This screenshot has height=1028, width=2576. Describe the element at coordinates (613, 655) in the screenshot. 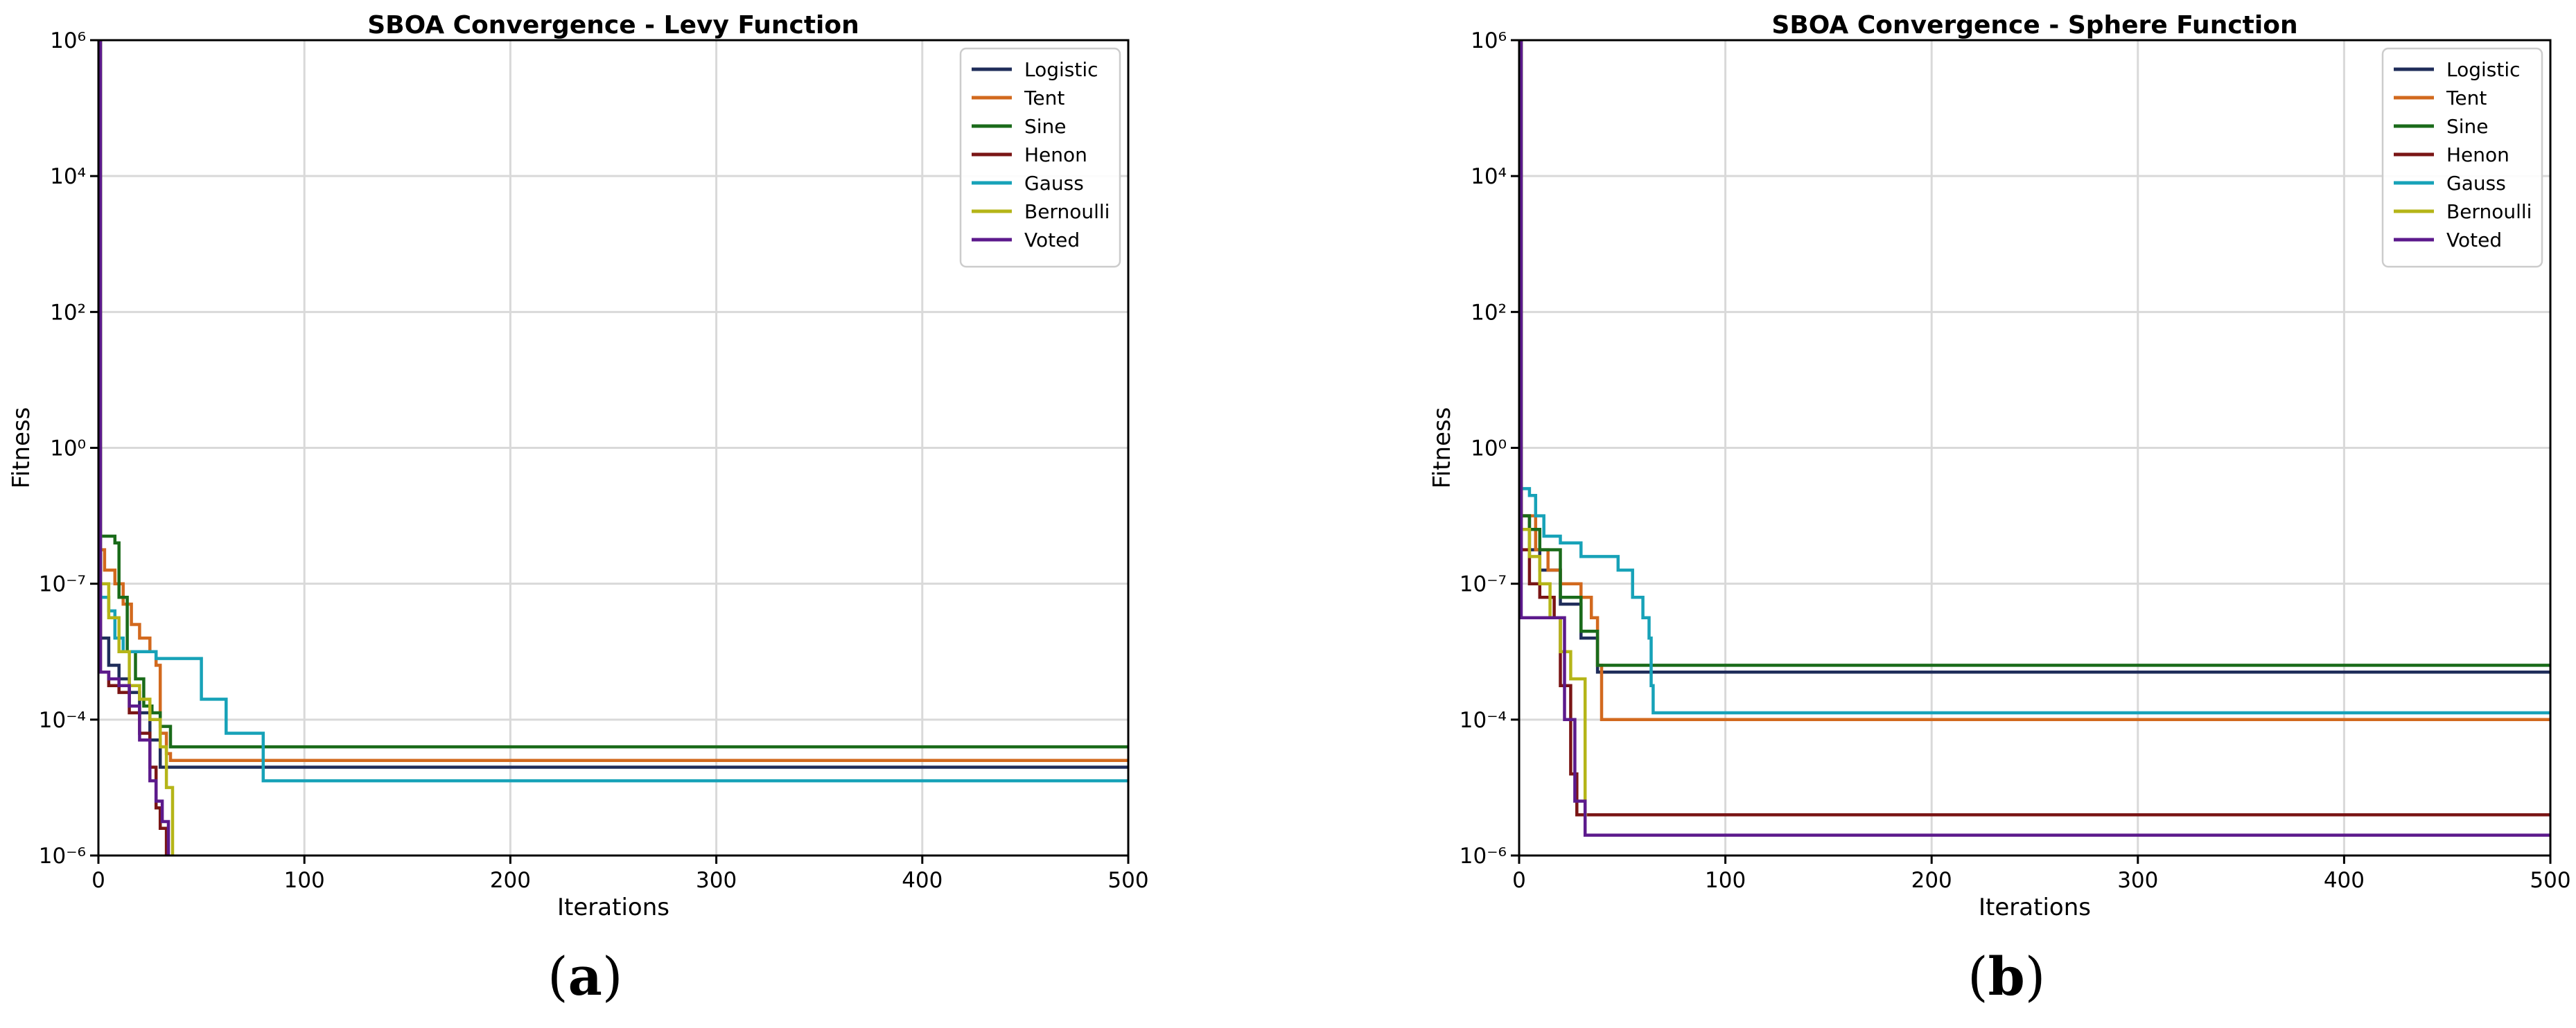

I see `series-line-tent` at that location.